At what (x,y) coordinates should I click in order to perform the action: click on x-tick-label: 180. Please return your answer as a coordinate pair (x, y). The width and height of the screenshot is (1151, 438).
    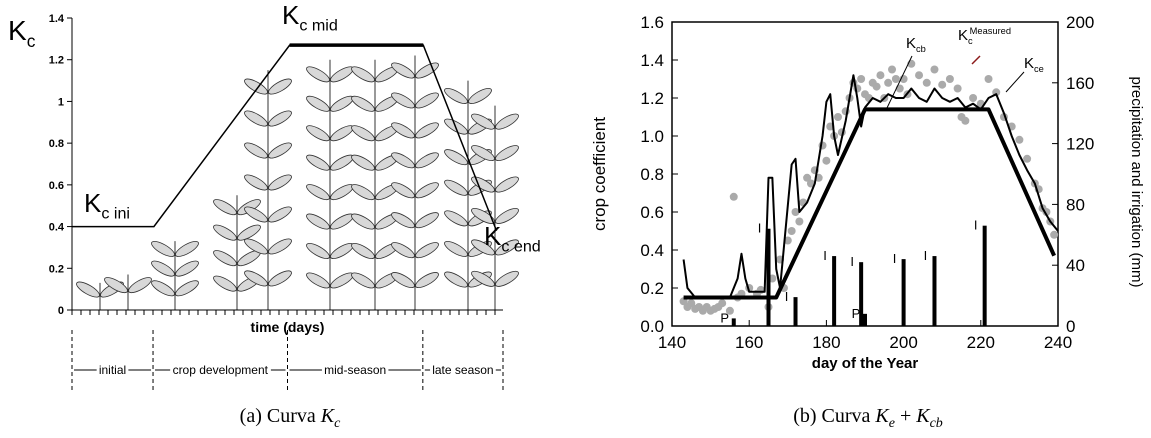
    Looking at the image, I should click on (826, 342).